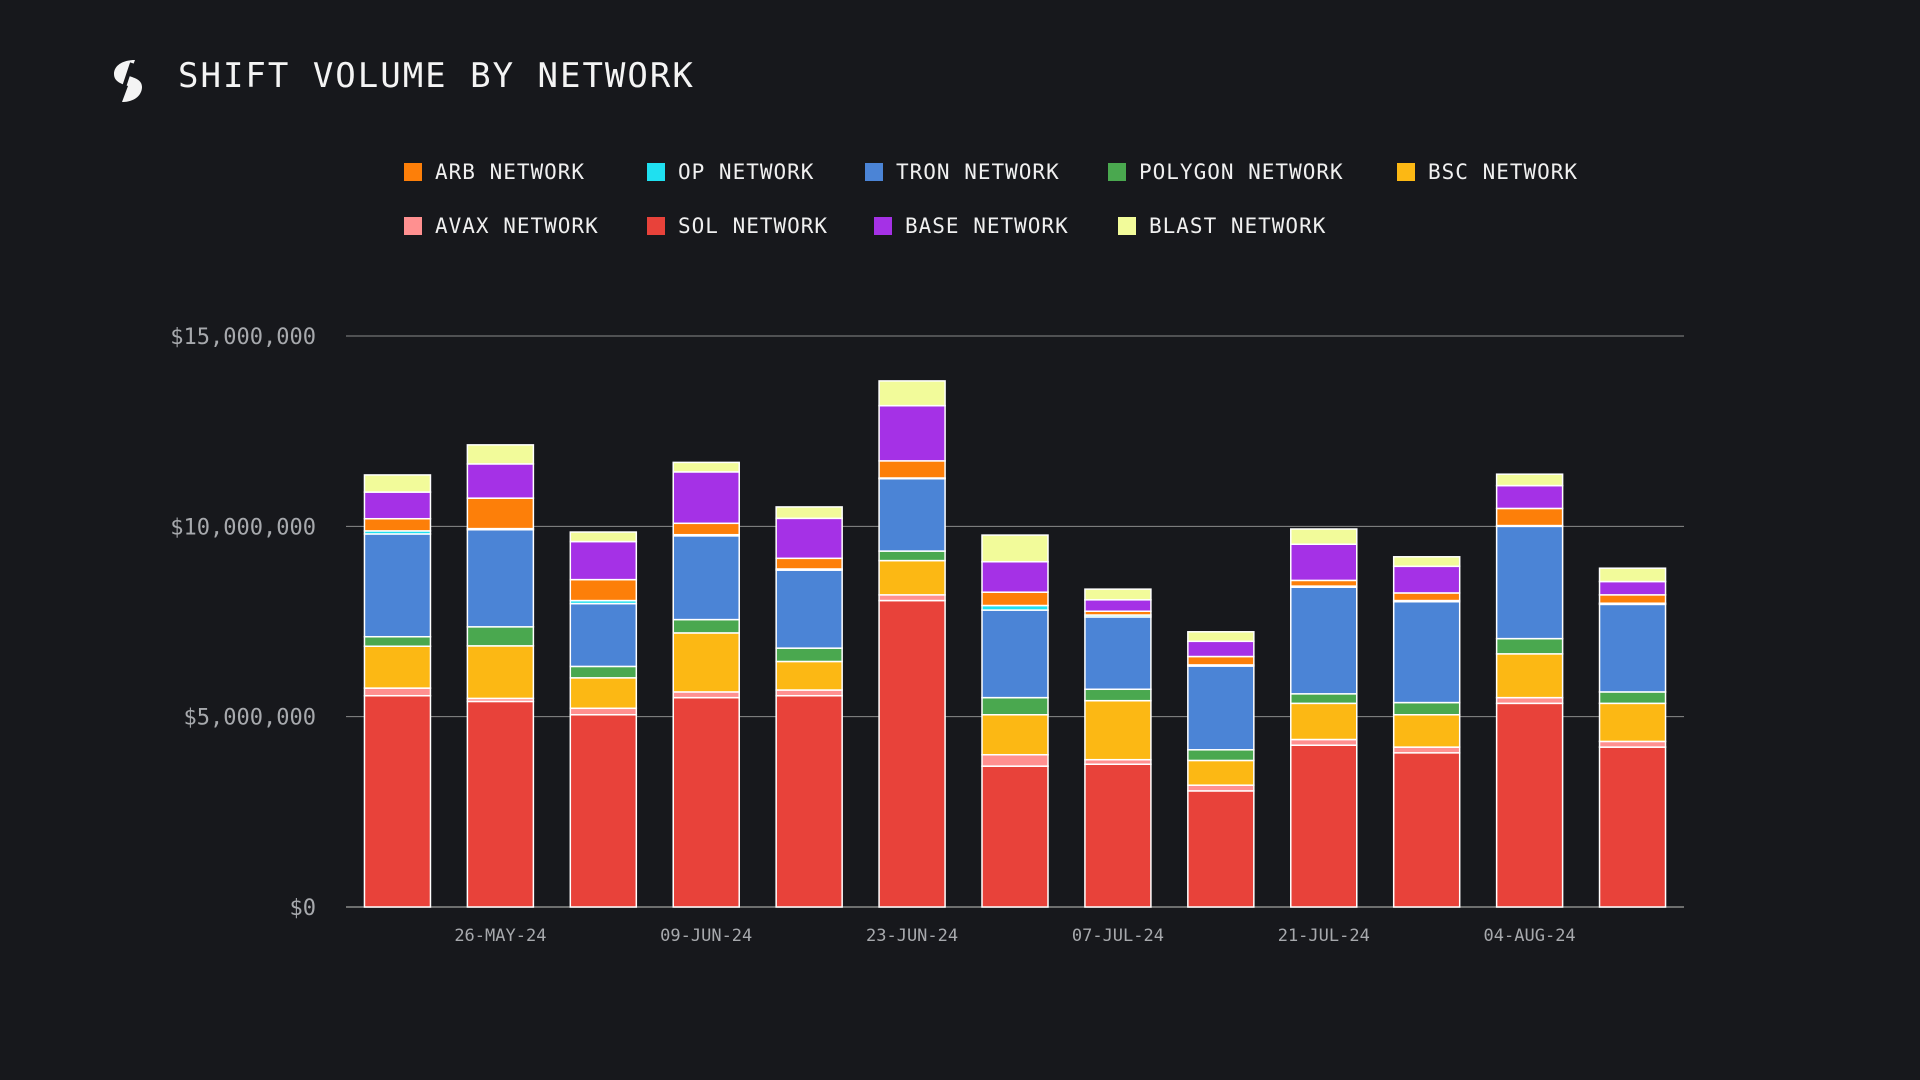 Image resolution: width=1920 pixels, height=1080 pixels. What do you see at coordinates (706, 936) in the screenshot?
I see `x-tick-label: 09-JUN-24` at bounding box center [706, 936].